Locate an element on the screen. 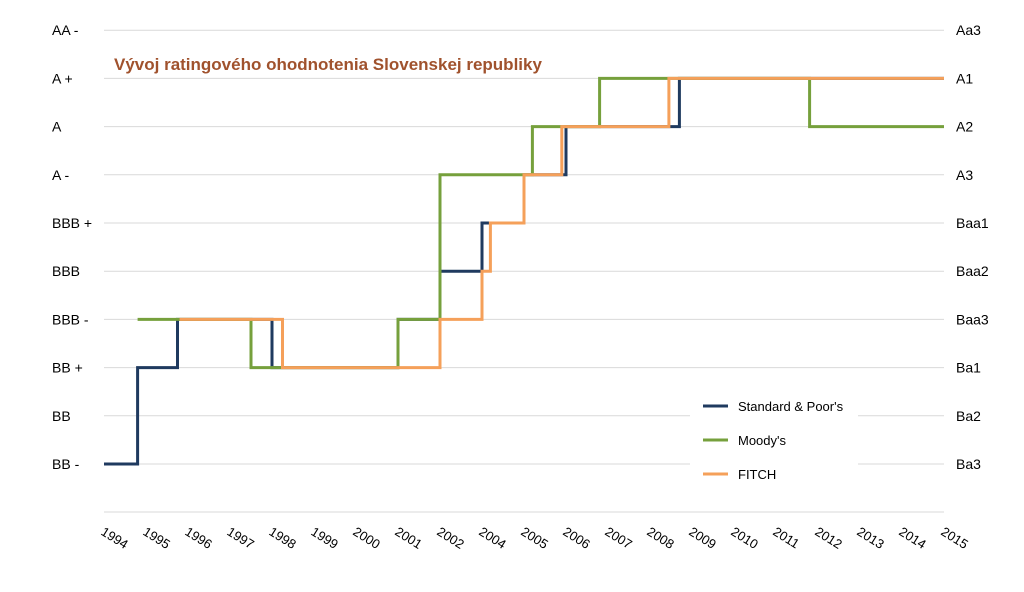  x-tick-label: 1996 is located at coordinates (198, 538).